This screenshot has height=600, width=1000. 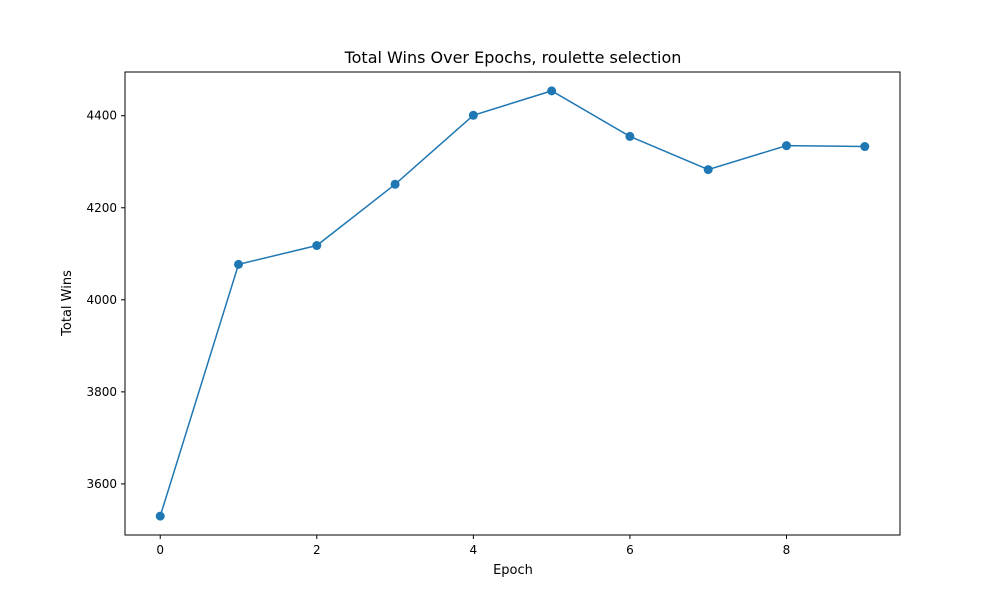 I want to click on y-axis: 3600 3800 4000 4200 4400, so click(x=105, y=300).